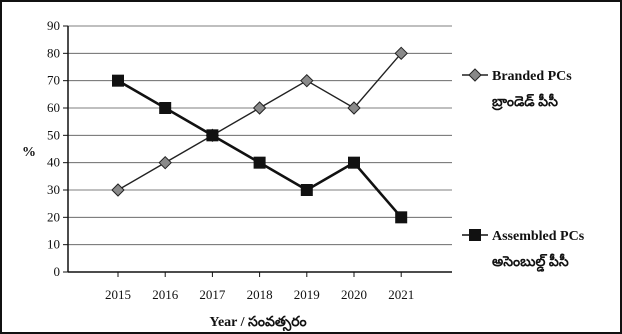 The width and height of the screenshot is (622, 334). What do you see at coordinates (53, 244) in the screenshot?
I see `y-tick-label: 10` at bounding box center [53, 244].